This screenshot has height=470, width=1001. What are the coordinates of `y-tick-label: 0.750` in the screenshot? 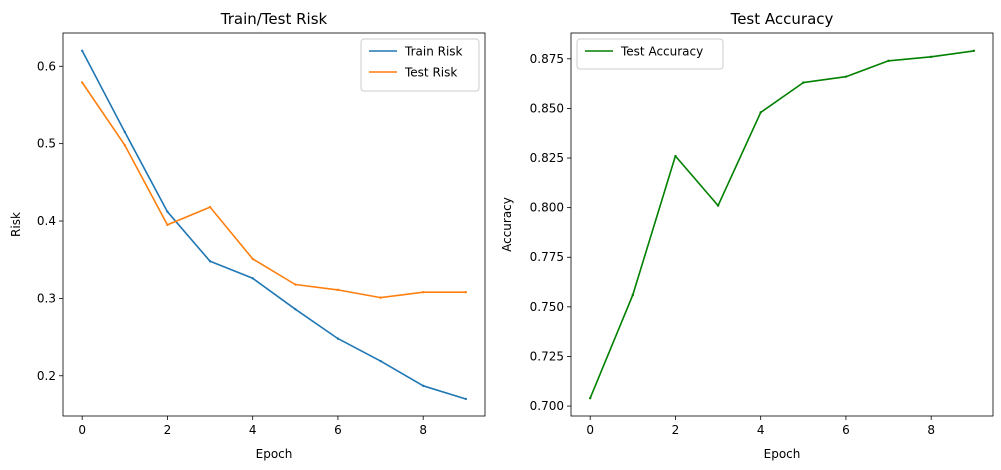 It's located at (547, 307).